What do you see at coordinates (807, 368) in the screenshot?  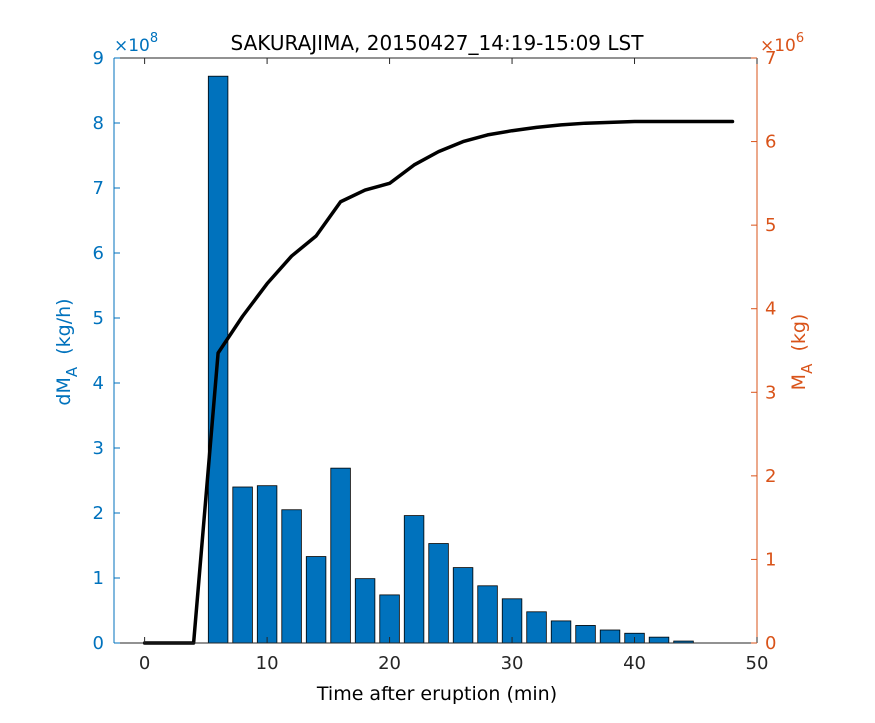 I see `y-right-label-sub: A` at bounding box center [807, 368].